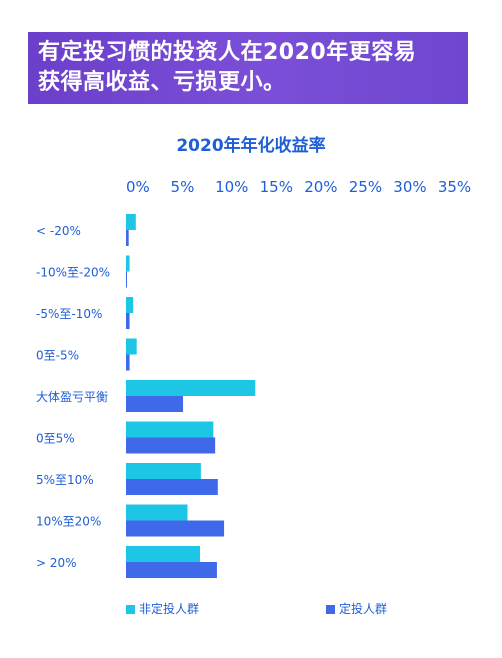 This screenshot has height=658, width=502. I want to click on legend-item-non-dca: 非定投人群, so click(162, 609).